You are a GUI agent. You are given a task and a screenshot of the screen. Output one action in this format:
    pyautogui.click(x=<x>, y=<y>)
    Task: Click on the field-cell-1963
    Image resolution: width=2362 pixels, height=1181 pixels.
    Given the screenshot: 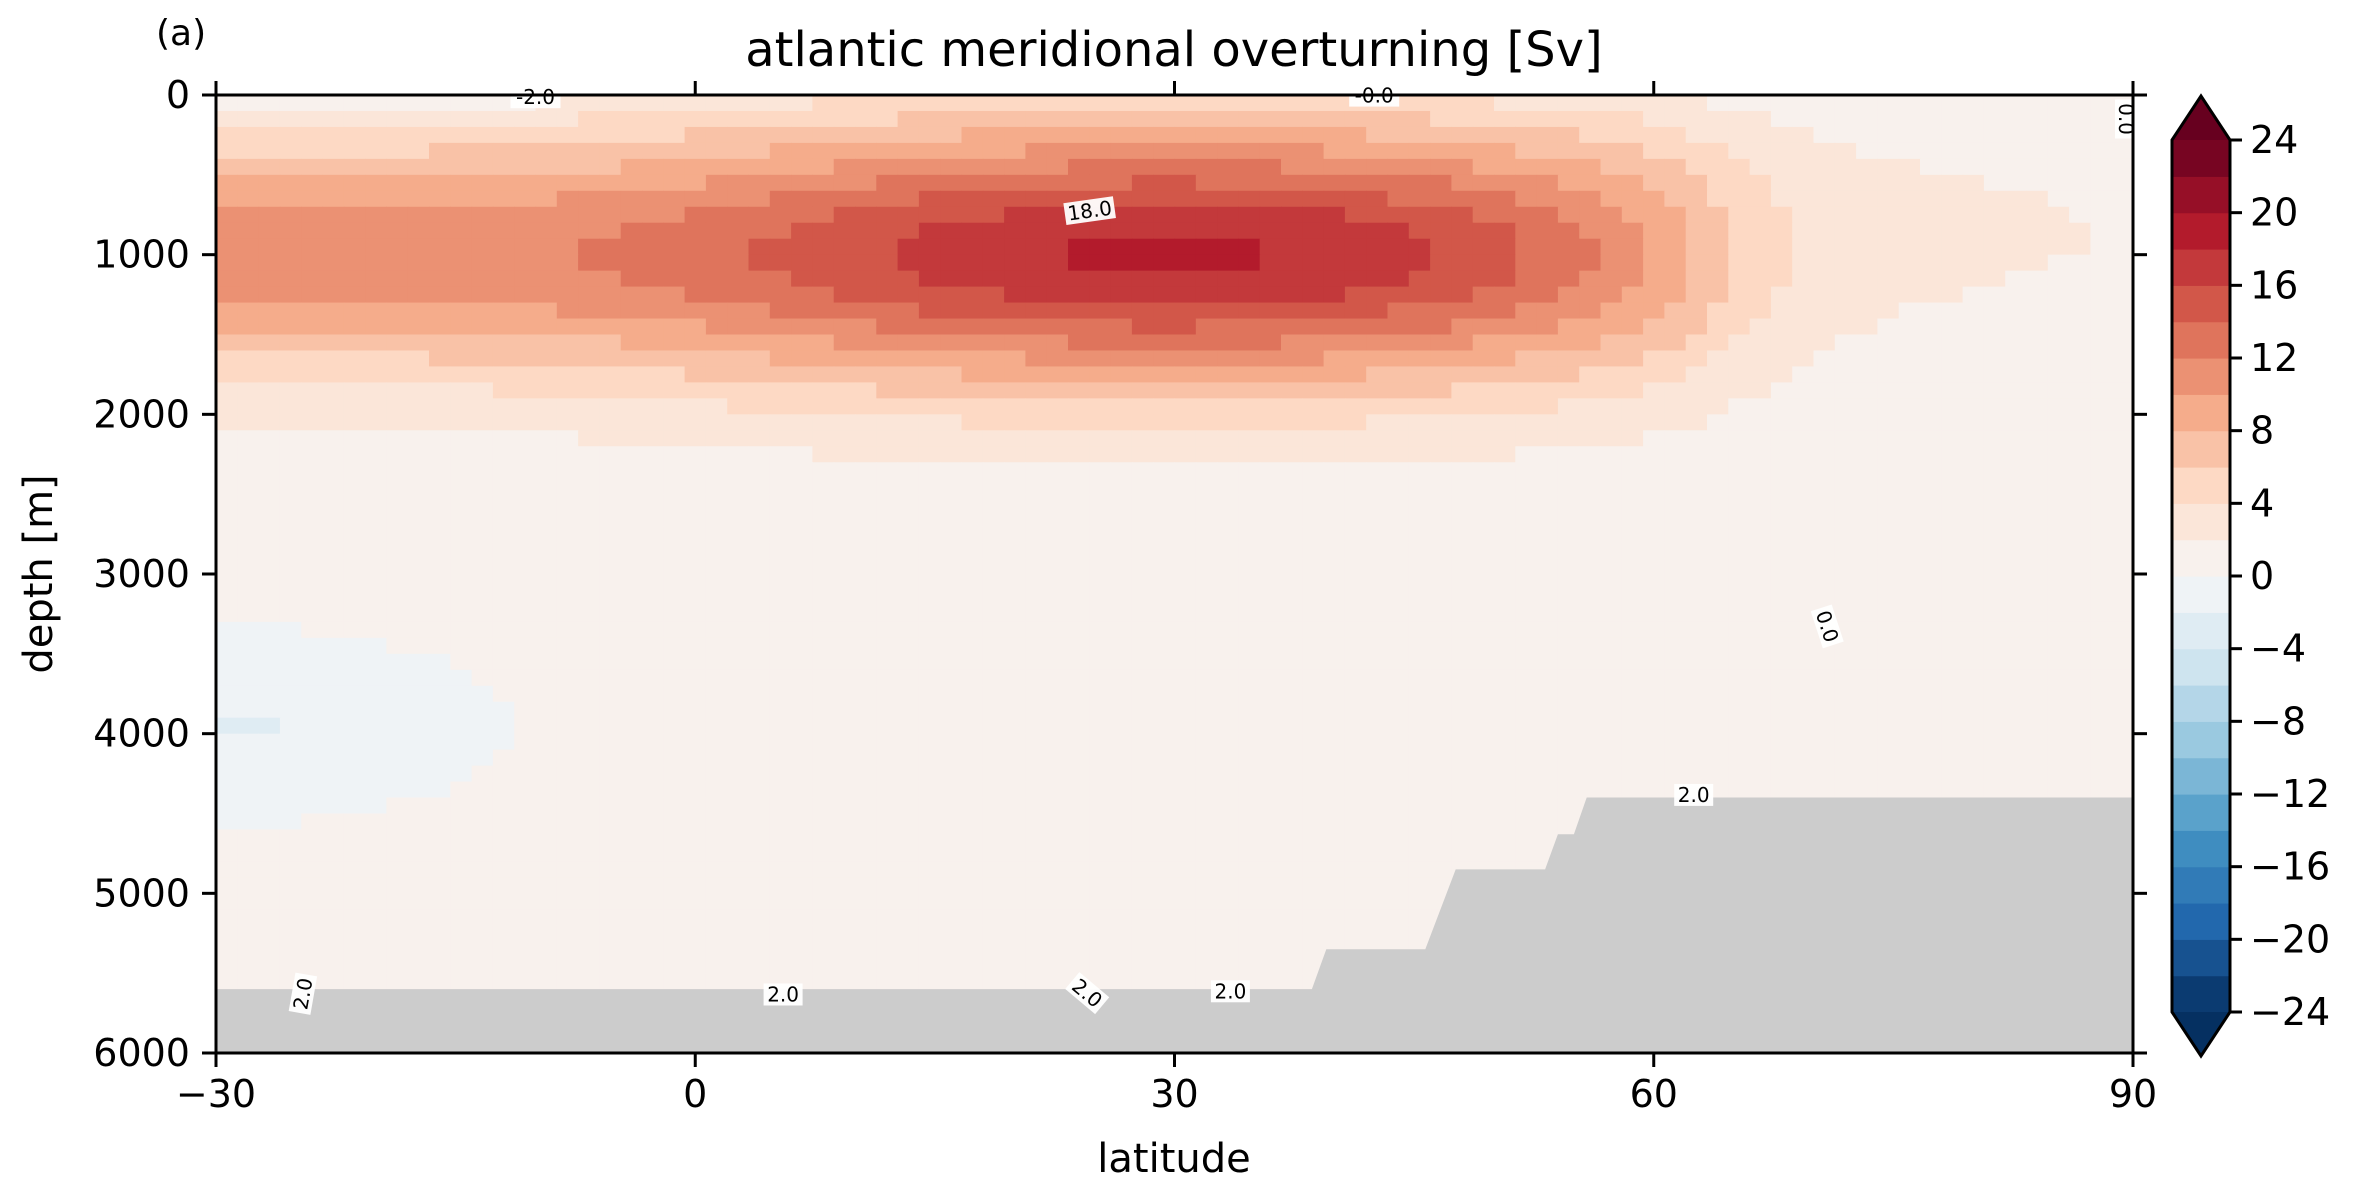 What is the action you would take?
    pyautogui.click(x=1781, y=438)
    